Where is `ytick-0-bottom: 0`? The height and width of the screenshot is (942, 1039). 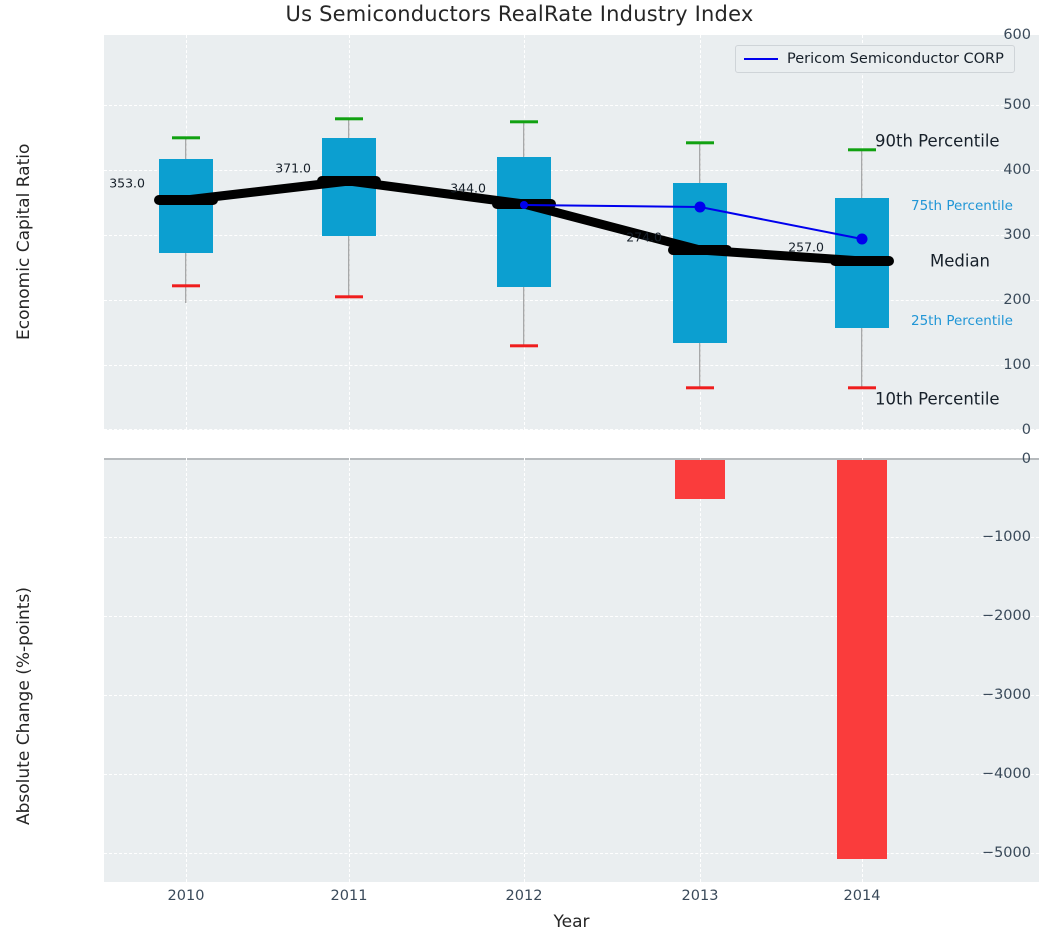 ytick-0-bottom: 0 is located at coordinates (1026, 459).